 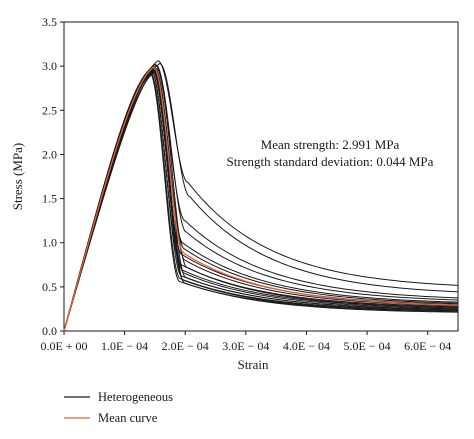 I want to click on x-tick-label: 1.0E − 04, so click(x=124, y=346).